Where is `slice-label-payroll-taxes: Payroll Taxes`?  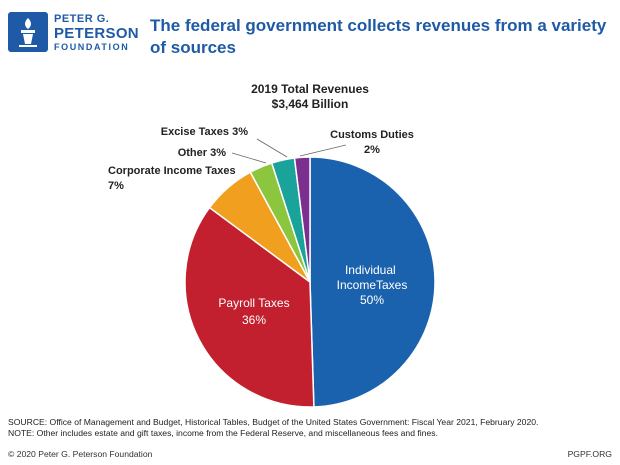 slice-label-payroll-taxes: Payroll Taxes is located at coordinates (253, 303).